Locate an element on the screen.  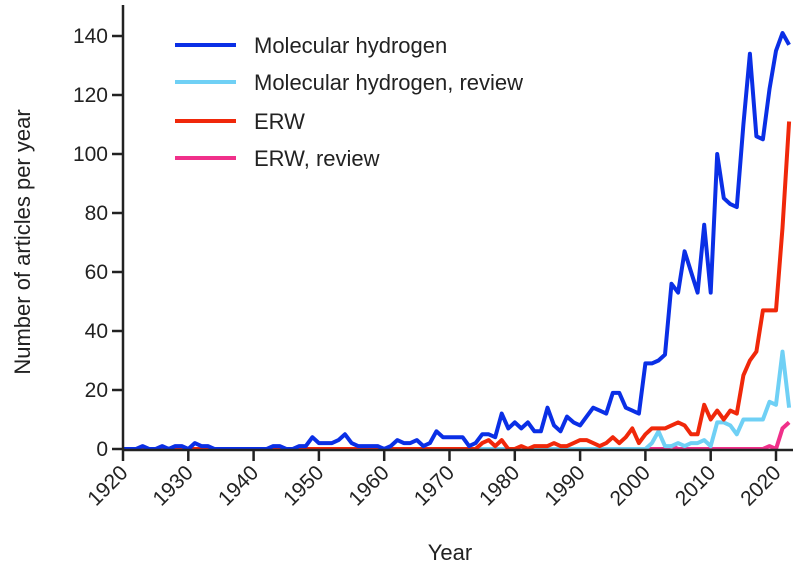
x-tick-label: 1930 is located at coordinates (173, 485).